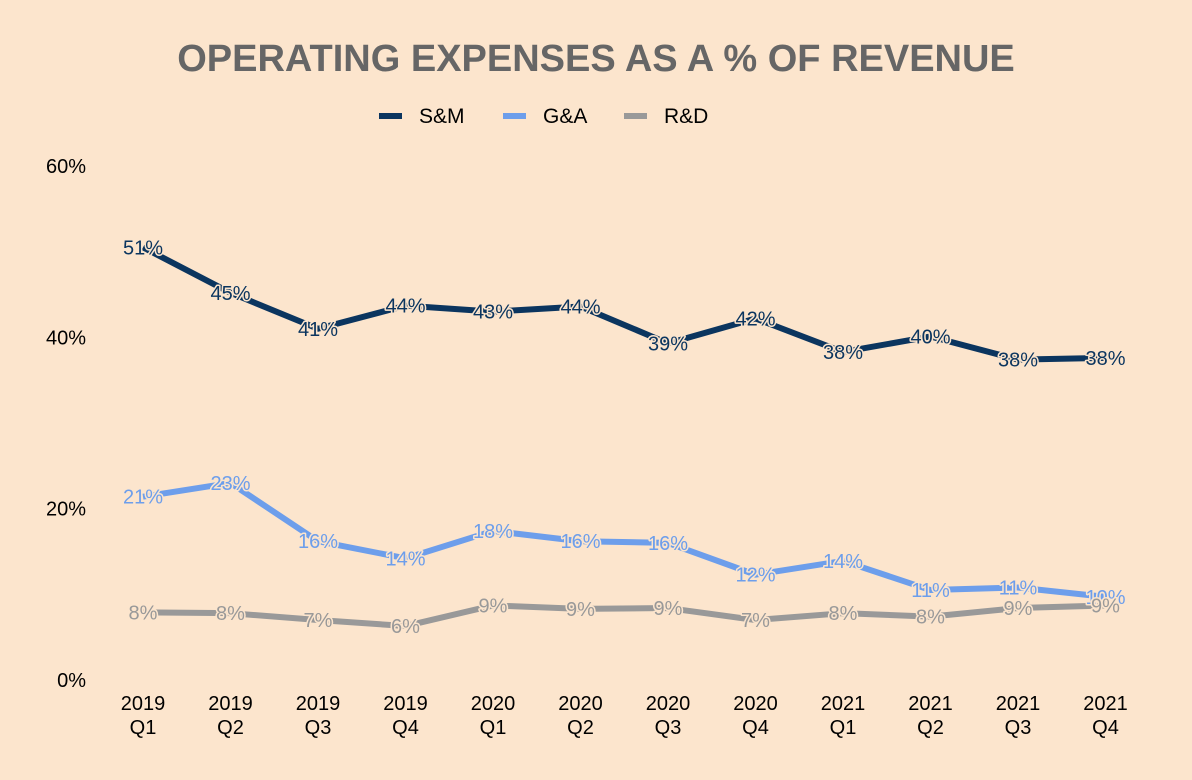 This screenshot has height=780, width=1192. Describe the element at coordinates (493, 532) in the screenshot. I see `data-label: 18%` at that location.